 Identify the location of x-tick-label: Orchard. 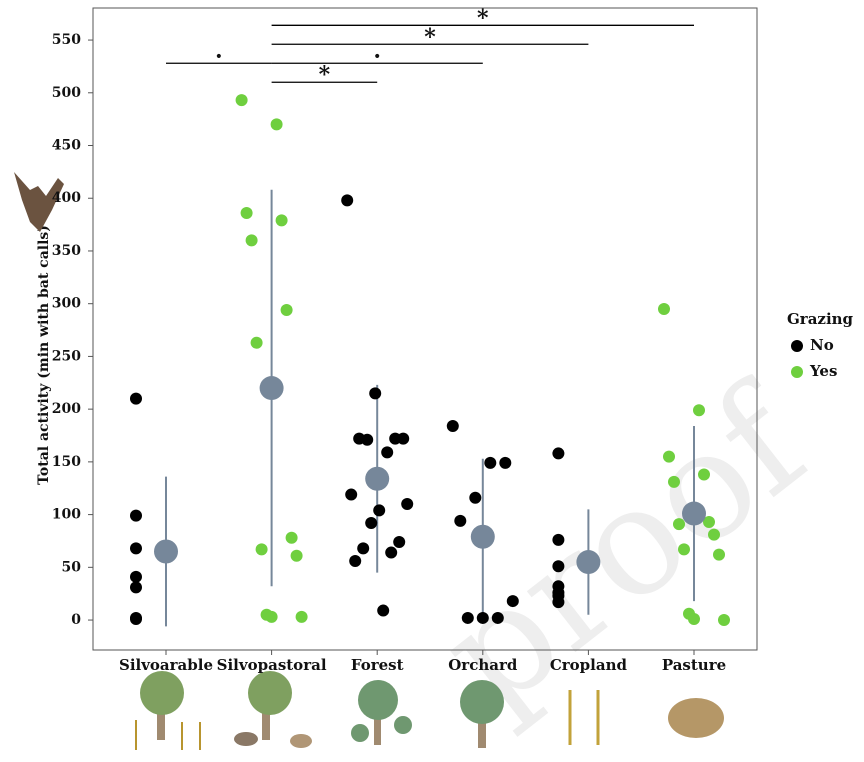
(483, 665).